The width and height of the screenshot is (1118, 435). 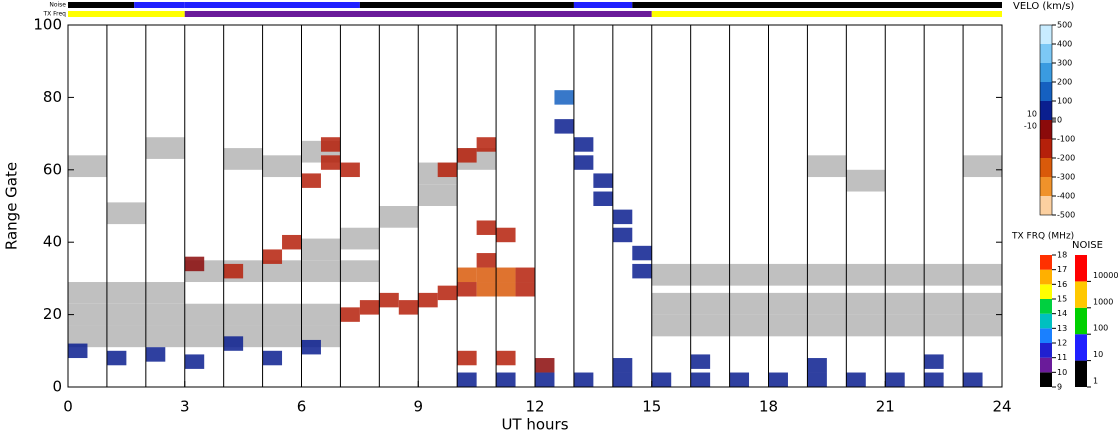 What do you see at coordinates (1087, 245) in the screenshot?
I see `noise-scale-label: NOISE` at bounding box center [1087, 245].